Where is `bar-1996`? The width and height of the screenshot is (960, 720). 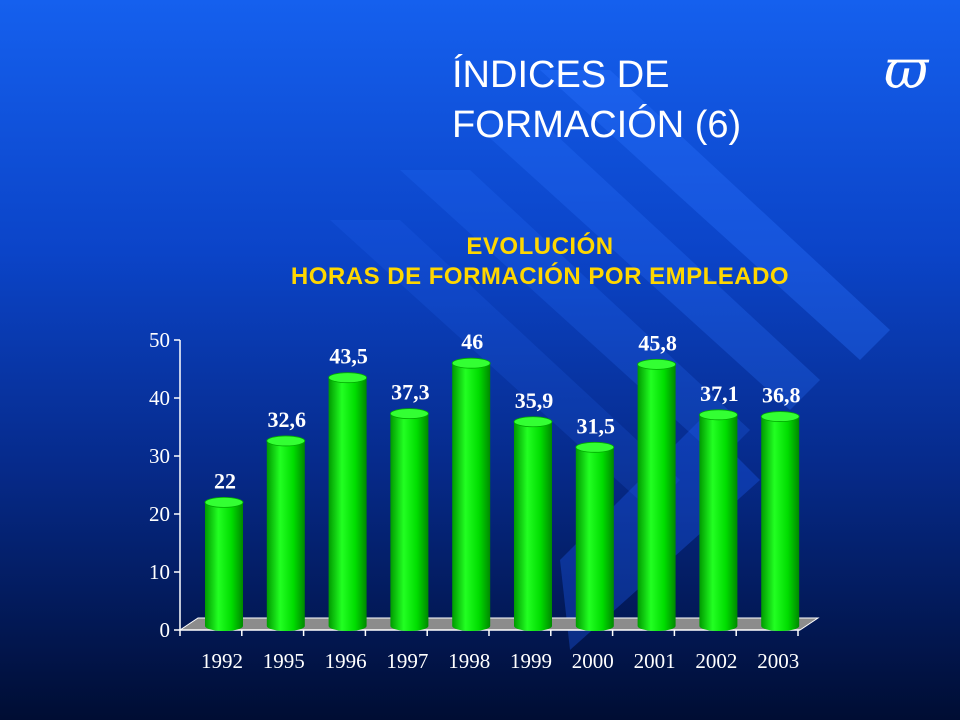
bar-1996 is located at coordinates (348, 501).